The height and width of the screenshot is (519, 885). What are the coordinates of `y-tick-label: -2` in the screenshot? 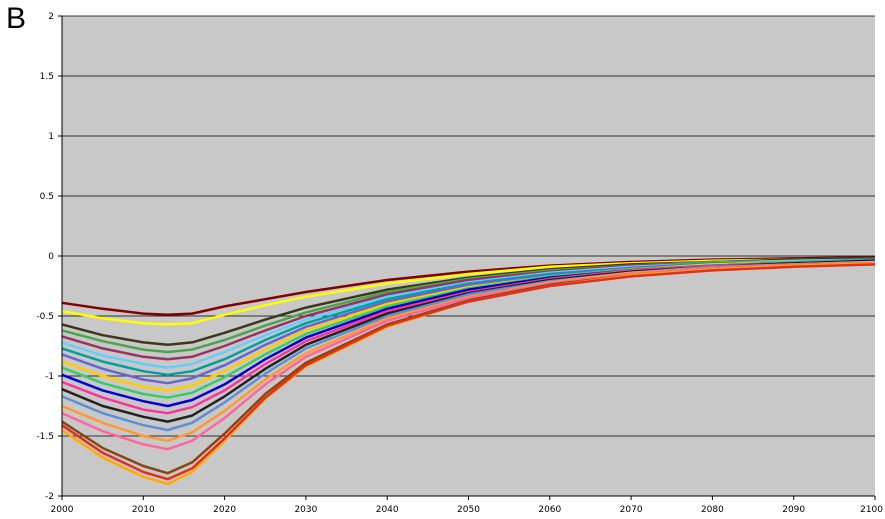 It's located at (49, 497).